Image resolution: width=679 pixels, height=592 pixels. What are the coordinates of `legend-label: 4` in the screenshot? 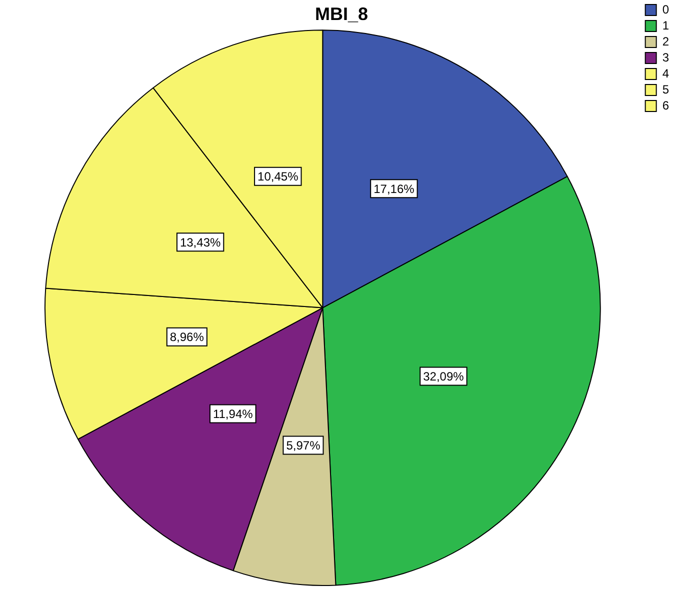 It's located at (666, 73).